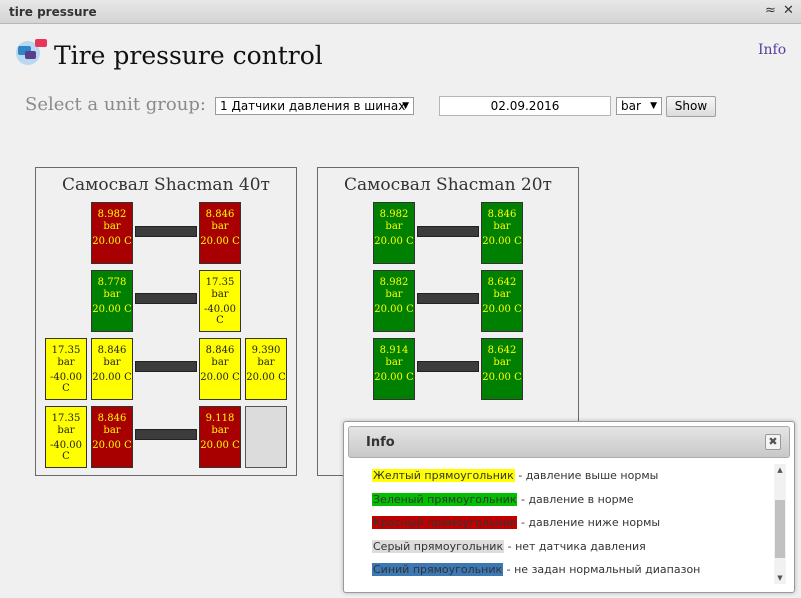  Describe the element at coordinates (380, 442) in the screenshot. I see `info-dialog-title: Info` at that location.